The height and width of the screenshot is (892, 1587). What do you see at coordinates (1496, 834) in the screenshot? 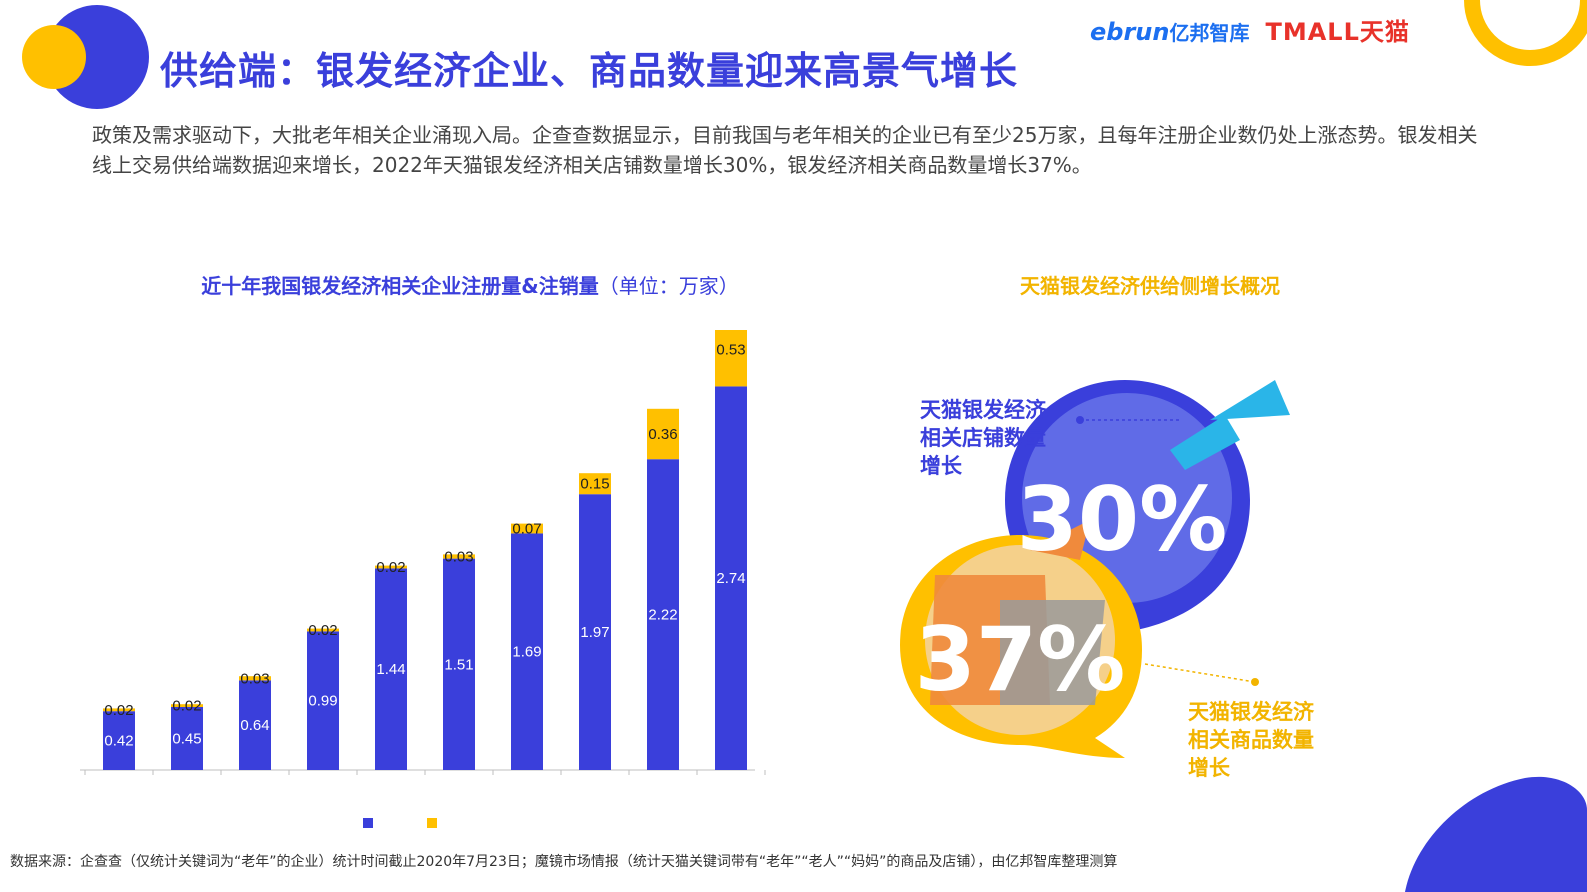
I see `decor-bottom-right-blob` at bounding box center [1496, 834].